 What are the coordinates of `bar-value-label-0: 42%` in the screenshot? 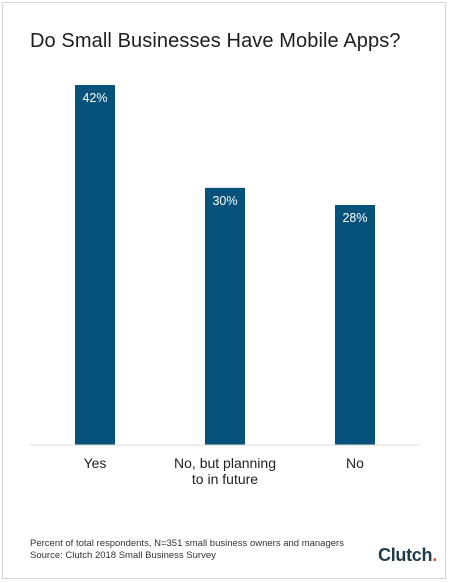 It's located at (94, 98).